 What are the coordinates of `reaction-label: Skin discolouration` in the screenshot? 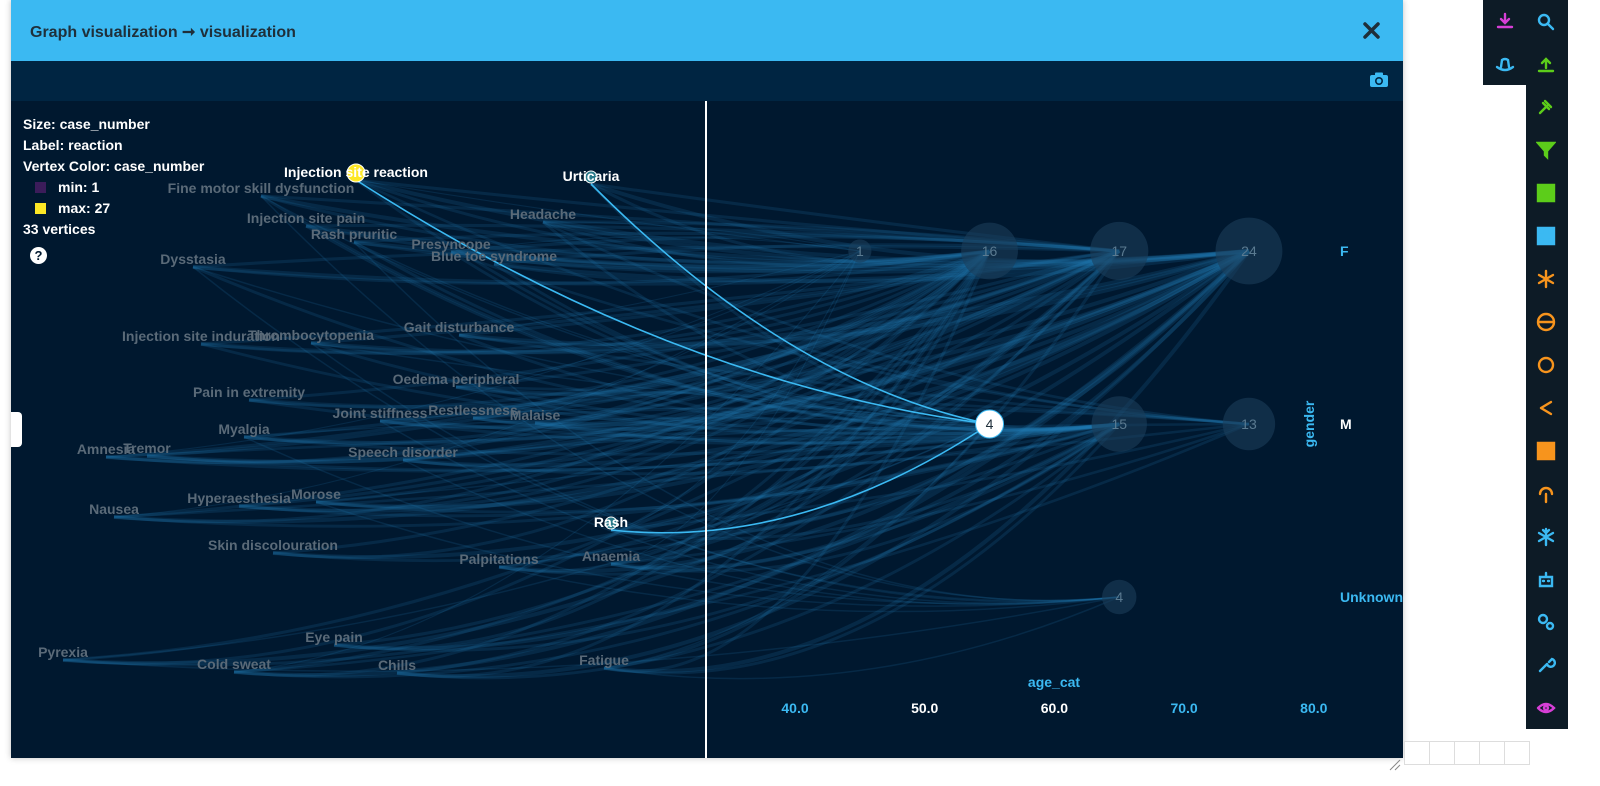 It's located at (273, 545).